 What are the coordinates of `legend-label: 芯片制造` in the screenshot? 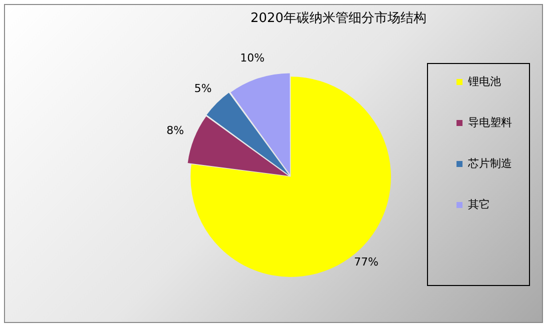 It's located at (489, 163).